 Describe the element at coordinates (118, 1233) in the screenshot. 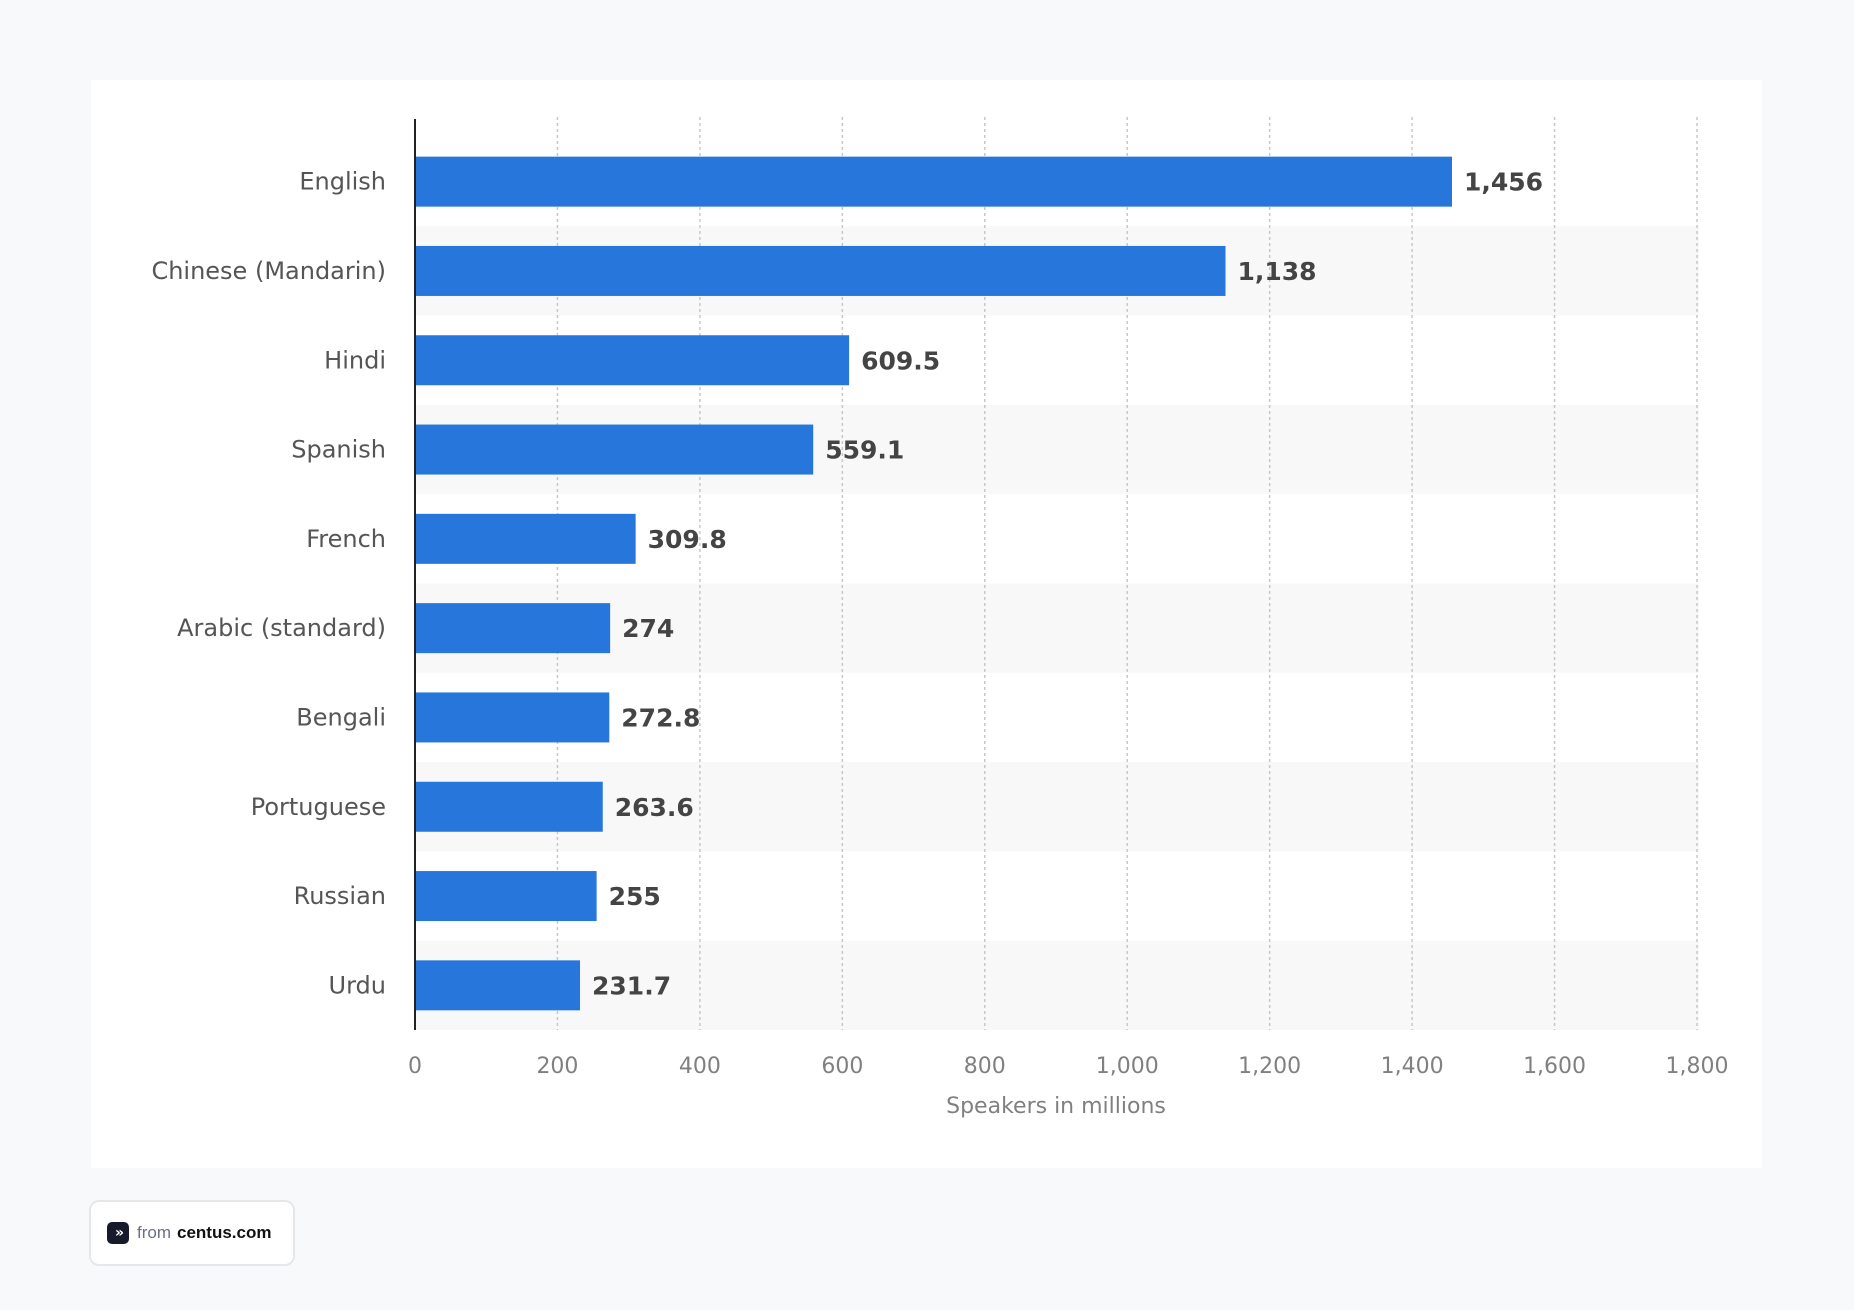

I see `double-chevron-right-icon: »` at that location.